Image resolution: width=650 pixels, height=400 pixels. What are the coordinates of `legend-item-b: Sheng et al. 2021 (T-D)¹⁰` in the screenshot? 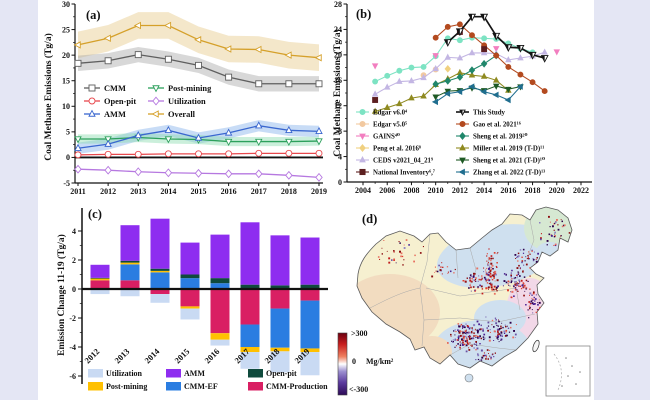 It's located at (500, 161).